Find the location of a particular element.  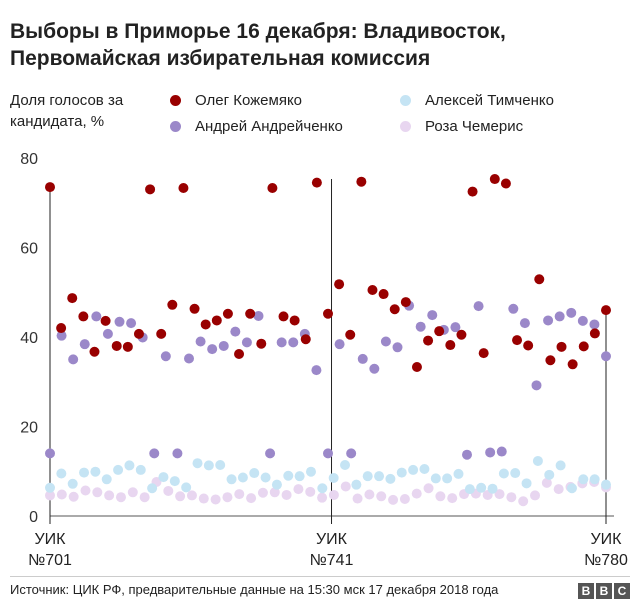

y-tick-label: 60 is located at coordinates (29, 249).